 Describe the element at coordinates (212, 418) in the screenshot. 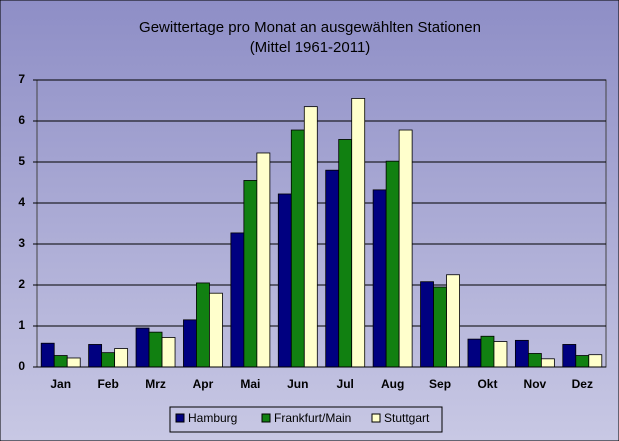

I see `legend-label: Hamburg` at that location.